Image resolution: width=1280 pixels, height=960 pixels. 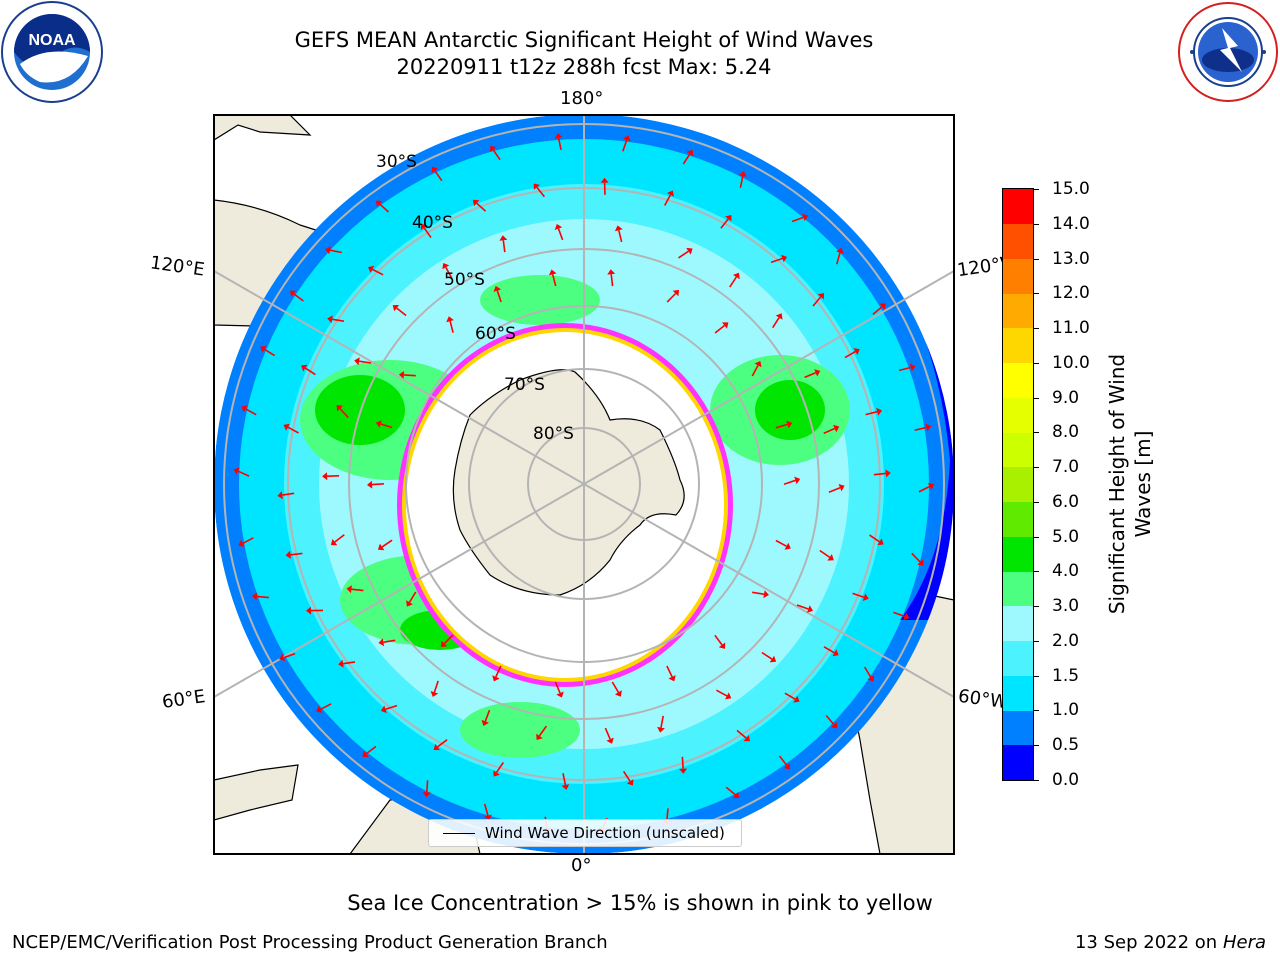 What do you see at coordinates (1066, 640) in the screenshot?
I see `colorbar-tick-label: 2.0` at bounding box center [1066, 640].